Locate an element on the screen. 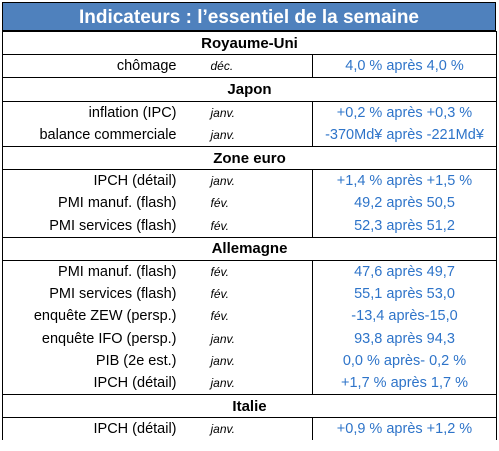 The width and height of the screenshot is (499, 451). section-title: Royaume-Uni is located at coordinates (249, 43).